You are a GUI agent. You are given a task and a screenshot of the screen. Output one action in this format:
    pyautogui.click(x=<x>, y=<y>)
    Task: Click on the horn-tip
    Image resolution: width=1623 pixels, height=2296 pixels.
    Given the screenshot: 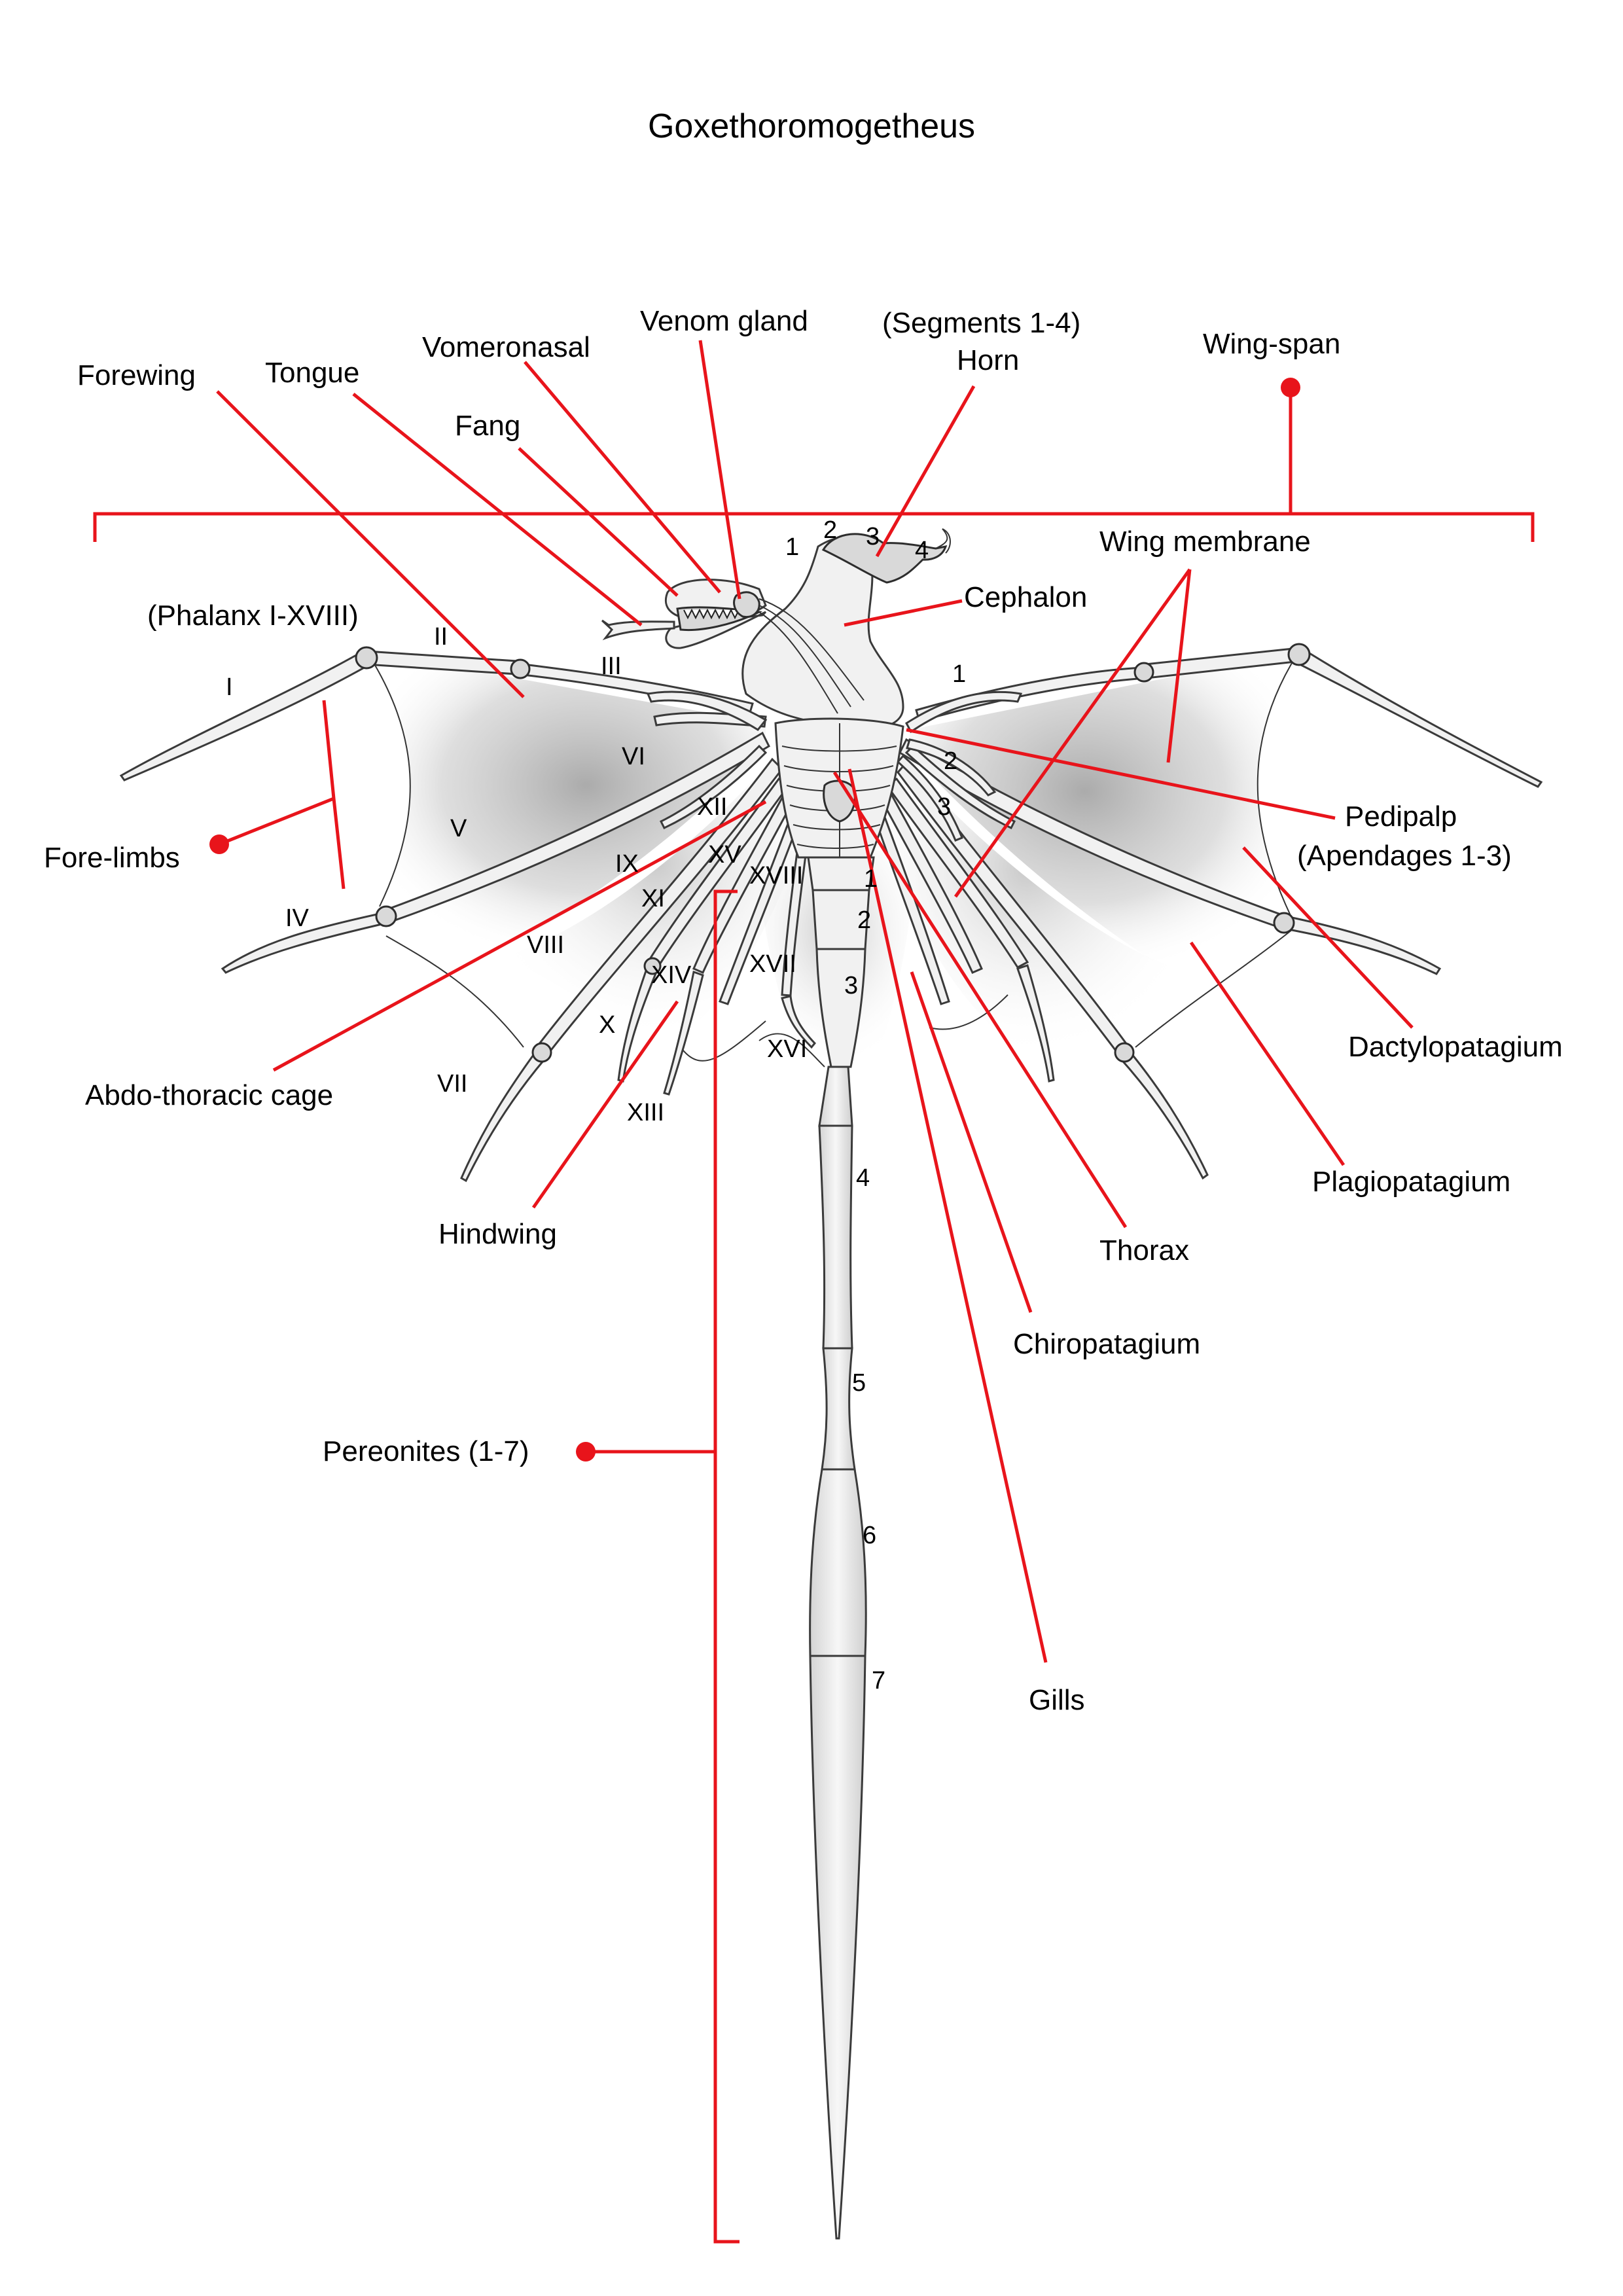 What is the action you would take?
    pyautogui.click(x=943, y=541)
    